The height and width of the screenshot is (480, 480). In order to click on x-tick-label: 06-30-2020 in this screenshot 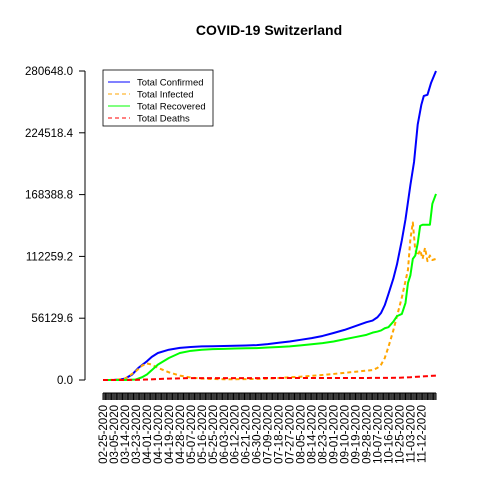, I will do `click(258, 434)`.